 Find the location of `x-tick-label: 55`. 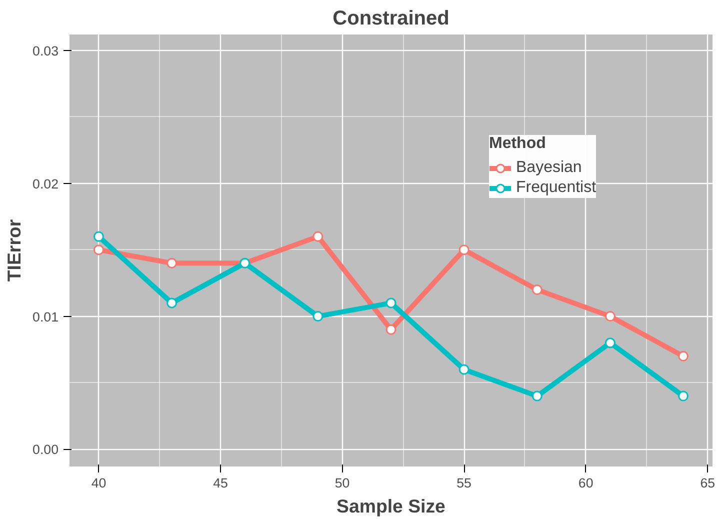

x-tick-label: 55 is located at coordinates (464, 483).